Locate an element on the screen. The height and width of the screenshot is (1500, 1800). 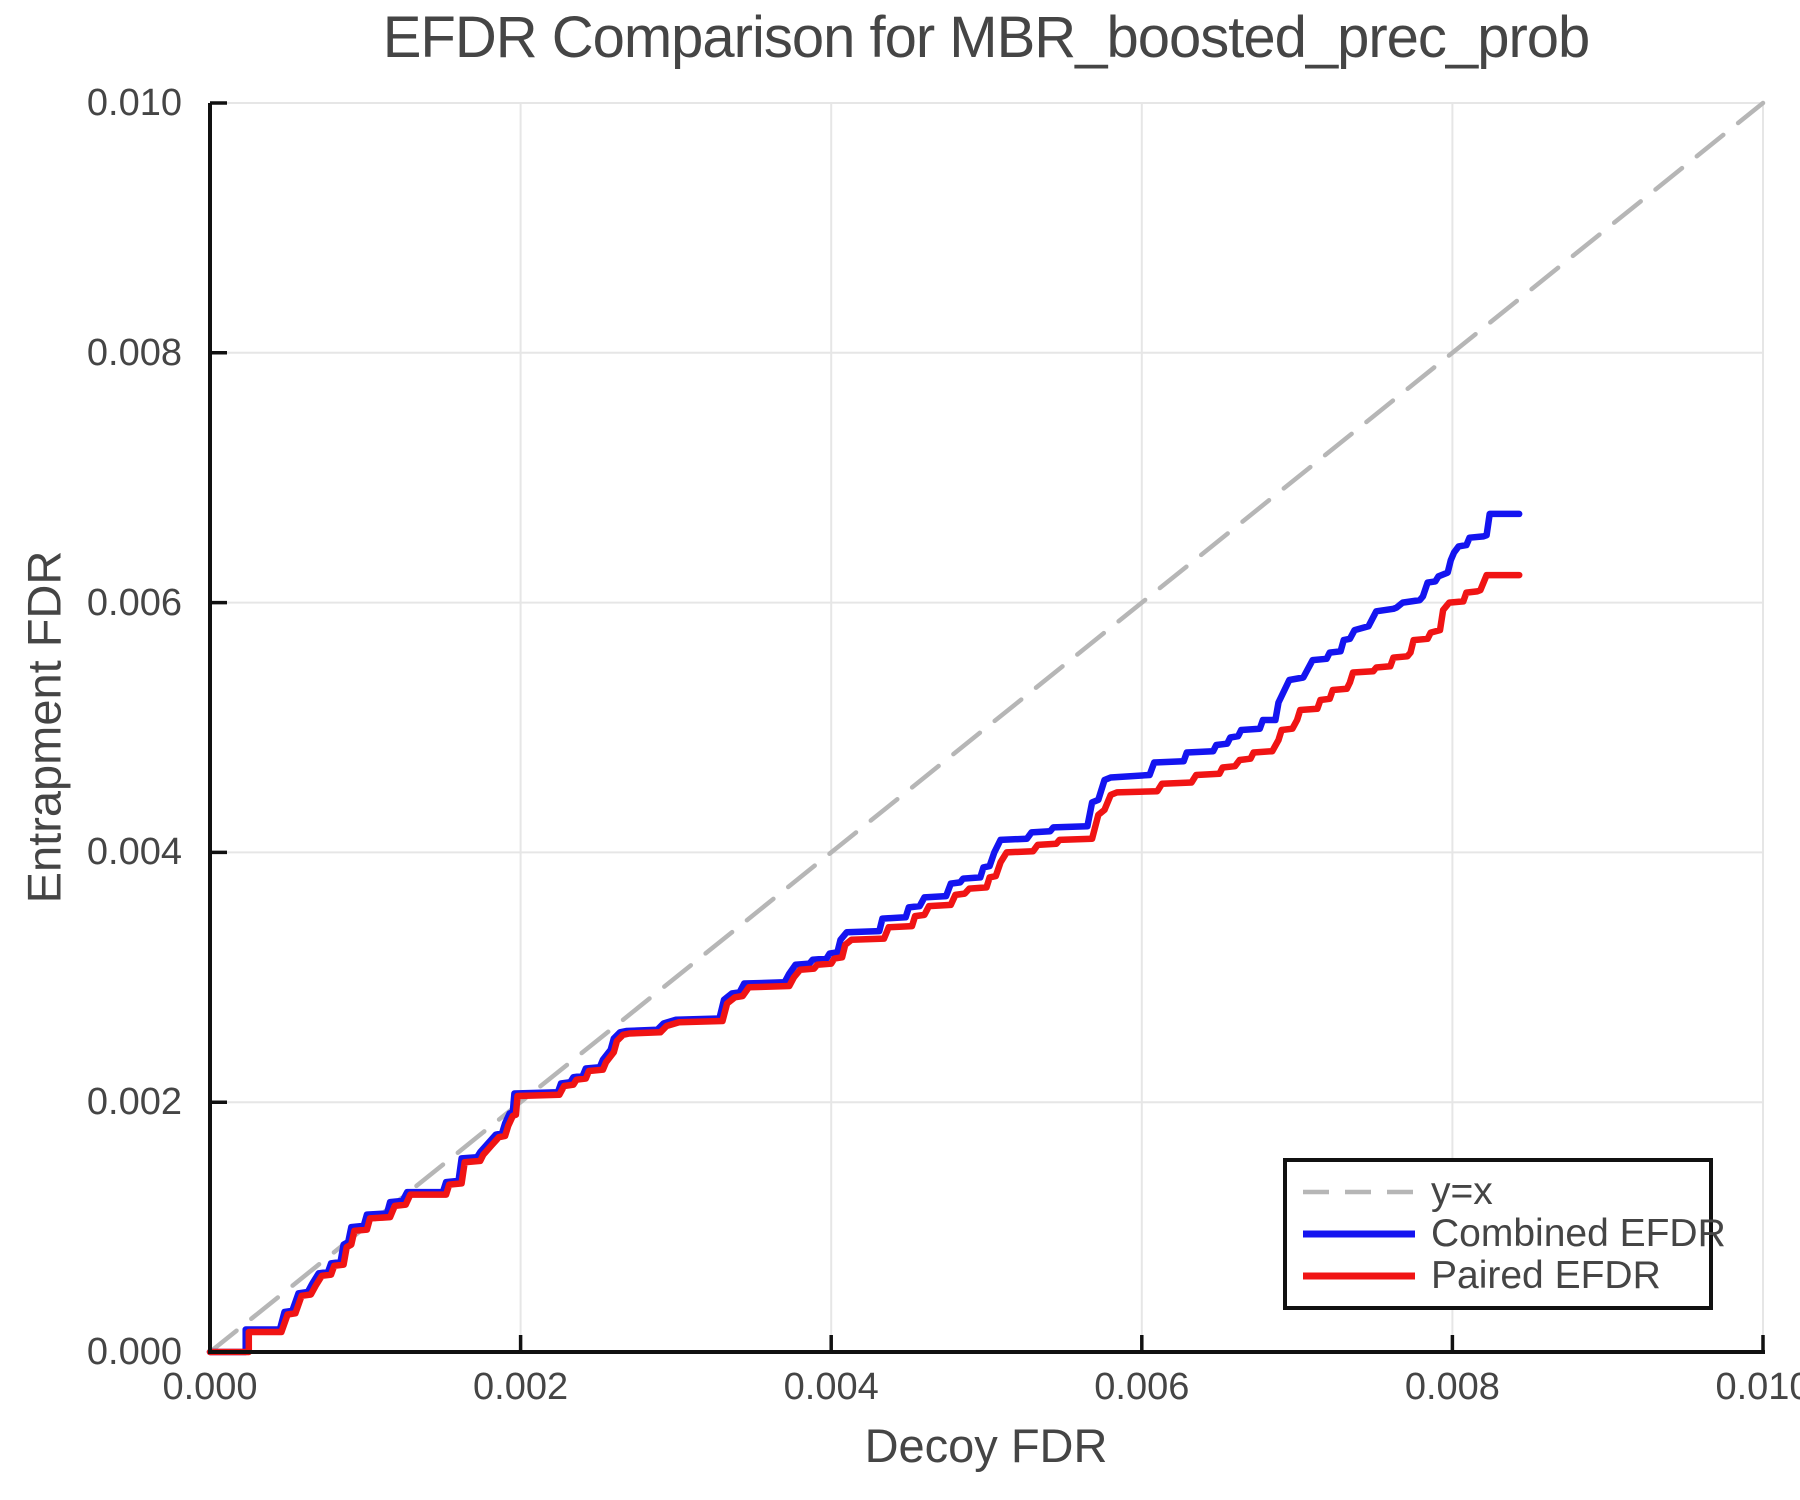
y-tick-label: 0.004 is located at coordinates (134, 852).